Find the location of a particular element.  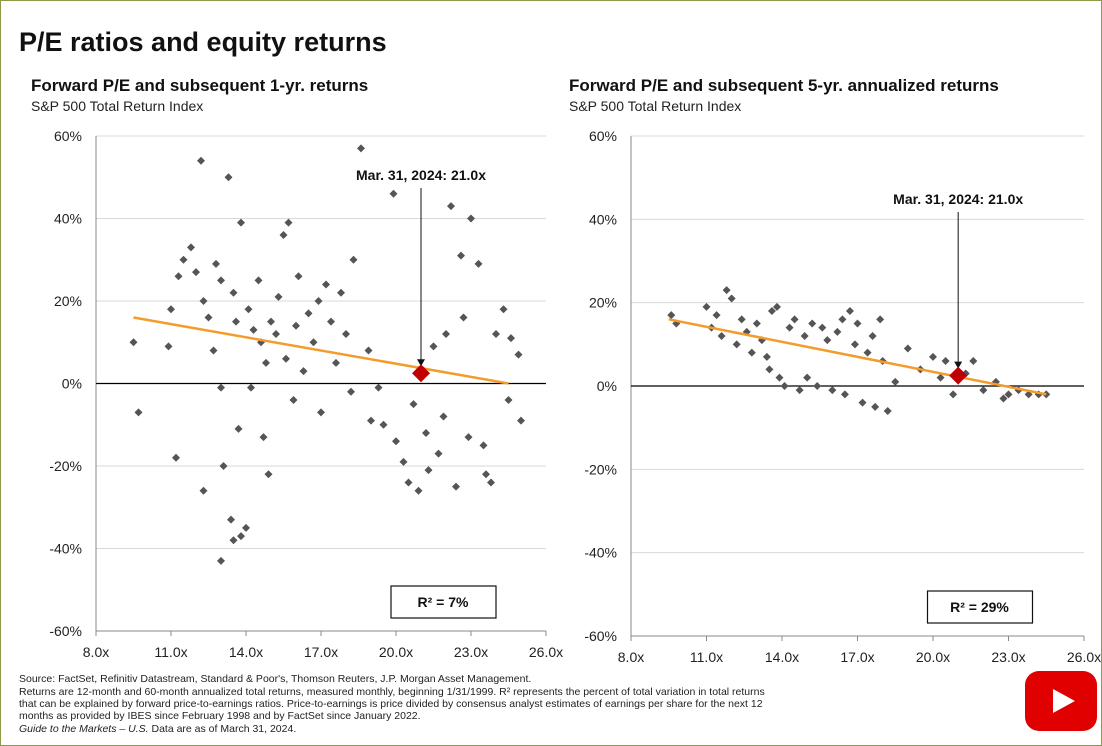

as-of: Data are as of March 31, 2024. is located at coordinates (224, 729).